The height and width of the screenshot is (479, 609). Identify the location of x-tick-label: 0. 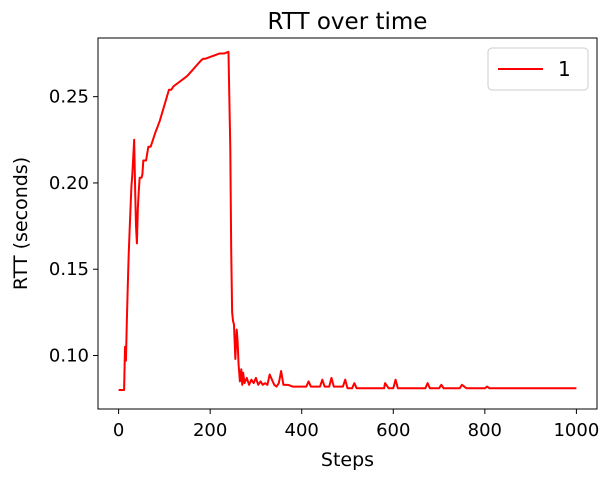
(118, 430).